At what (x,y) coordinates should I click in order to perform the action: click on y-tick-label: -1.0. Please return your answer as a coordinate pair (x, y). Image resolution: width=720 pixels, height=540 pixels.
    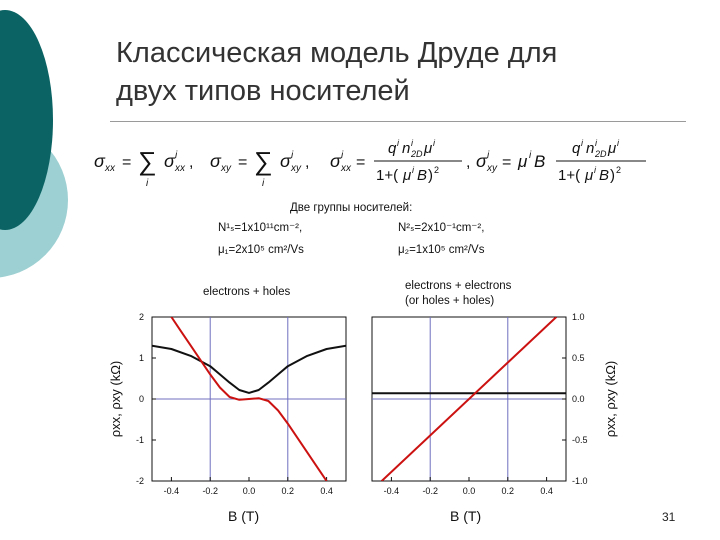
    Looking at the image, I should click on (580, 481).